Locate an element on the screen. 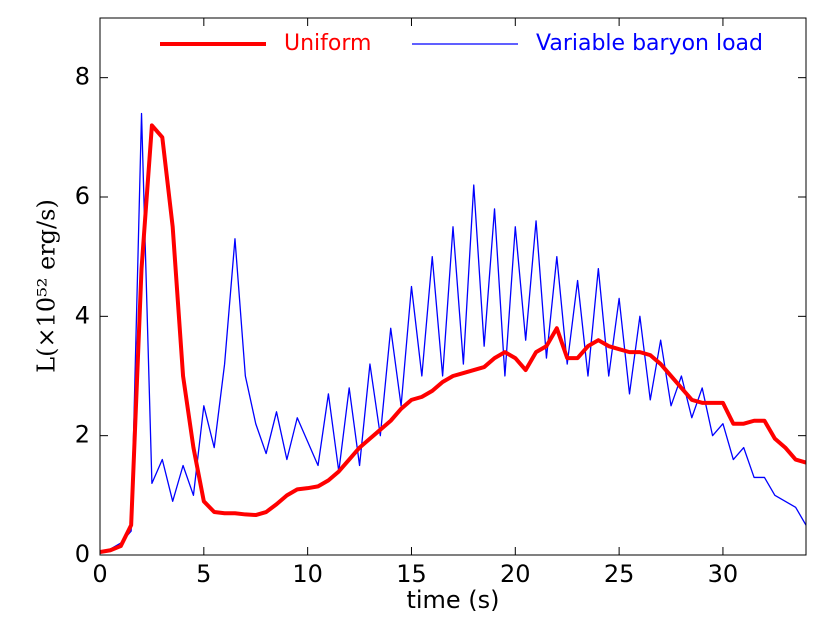  x-tick-label: 5 is located at coordinates (203, 574).